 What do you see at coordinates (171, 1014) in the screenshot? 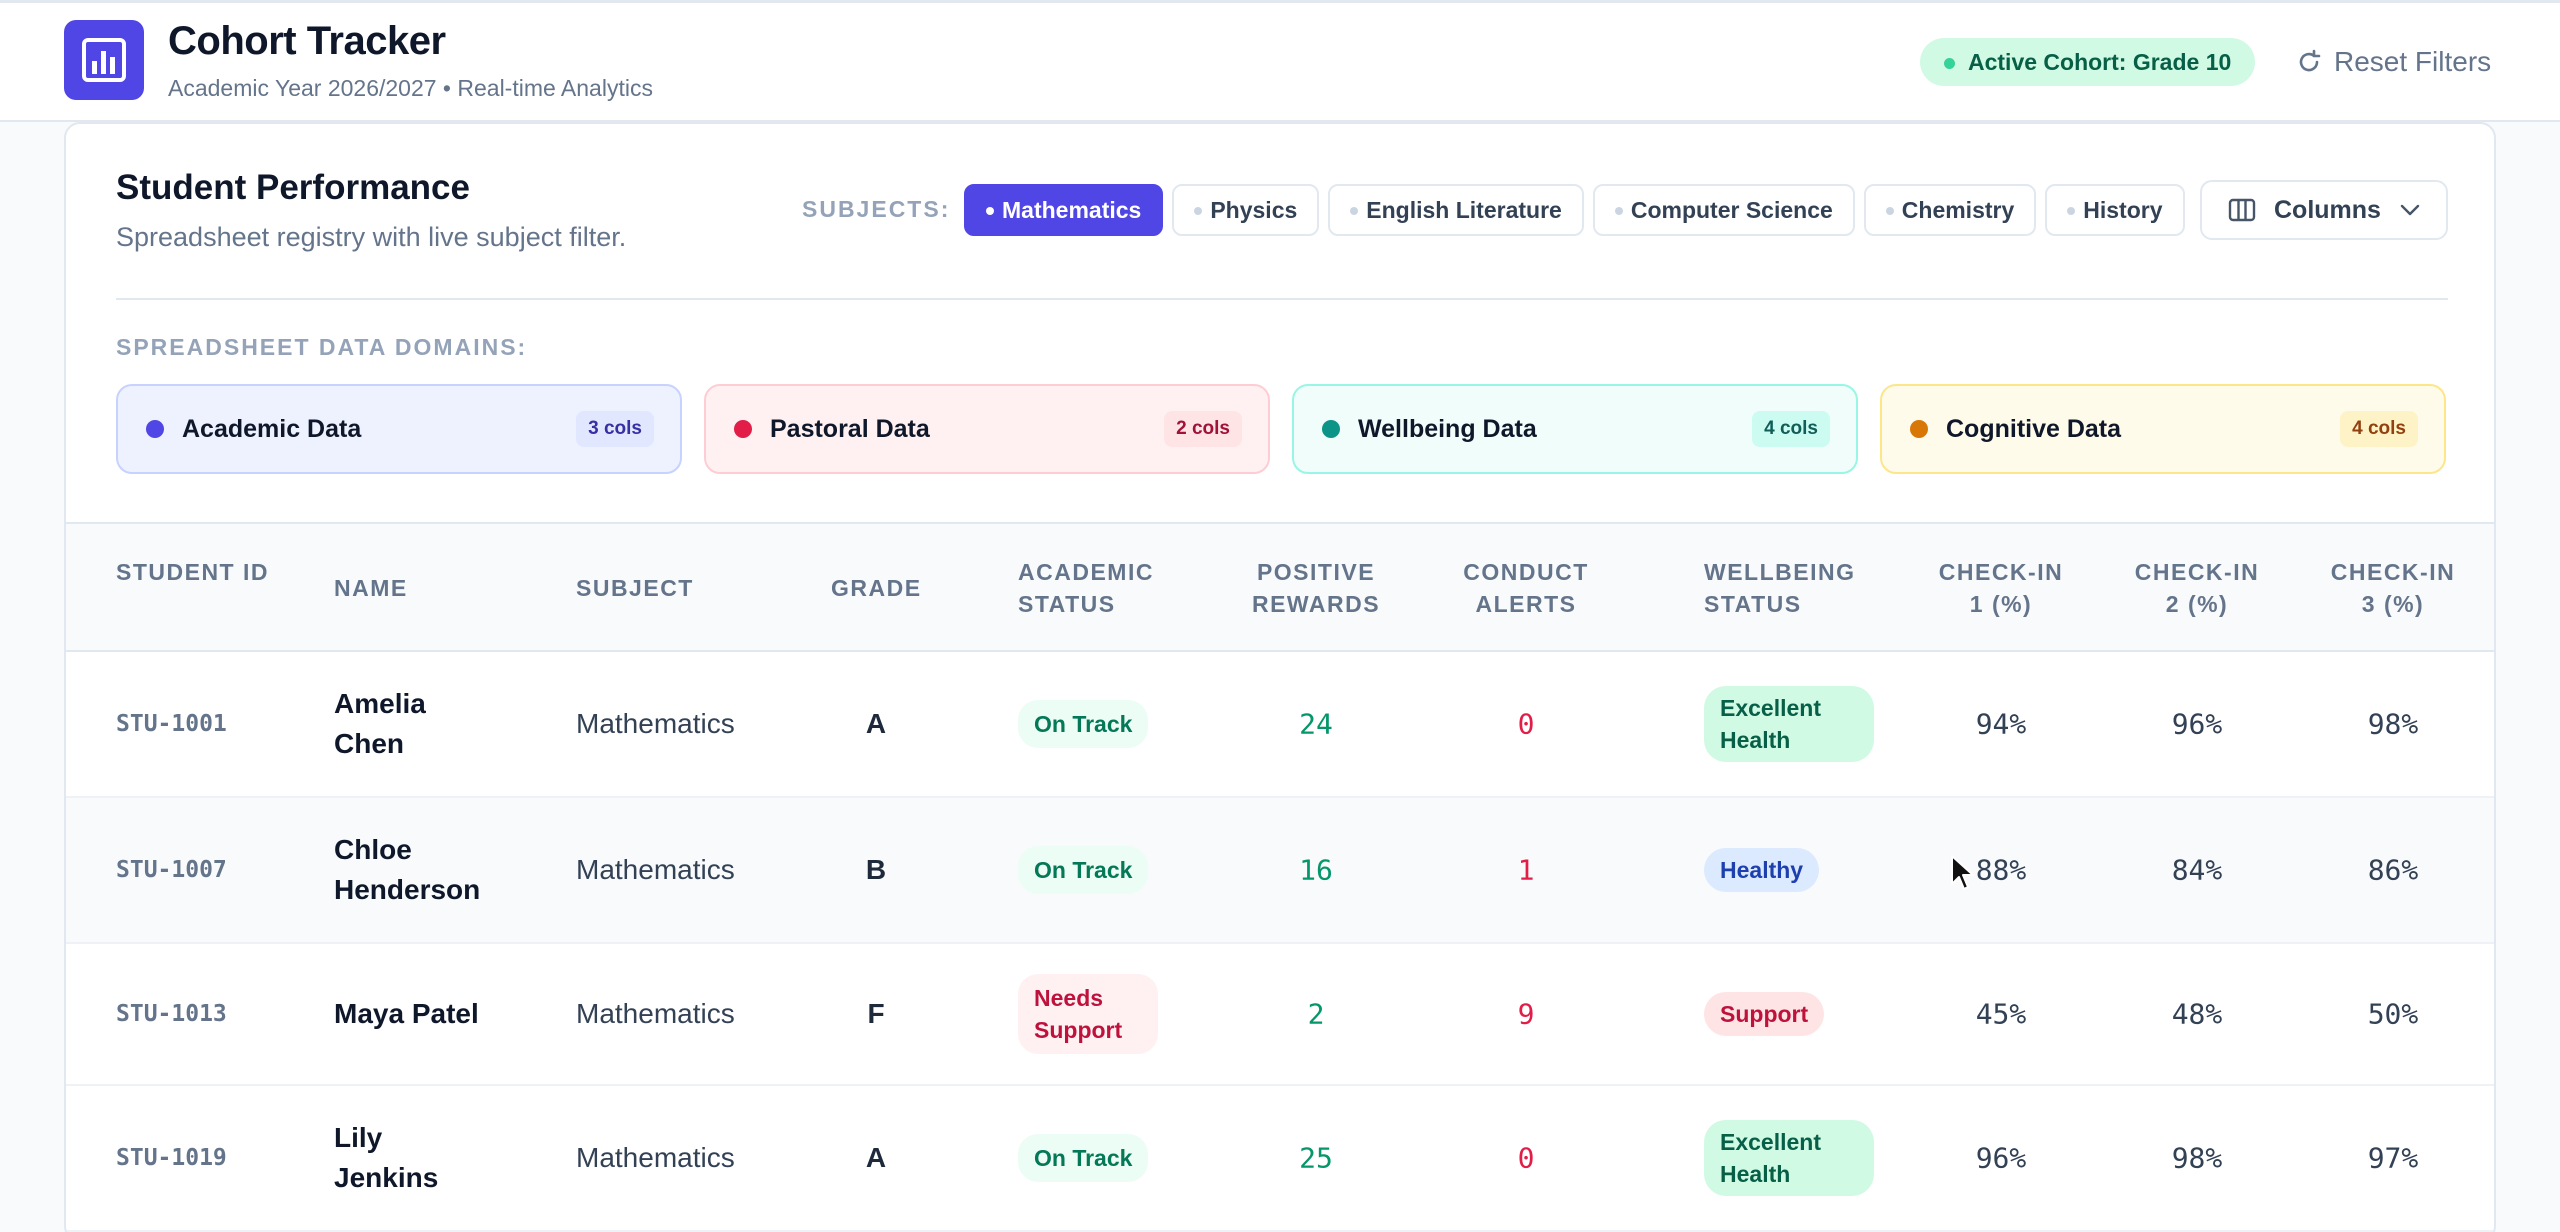
I see `student-id: STU-1013` at bounding box center [171, 1014].